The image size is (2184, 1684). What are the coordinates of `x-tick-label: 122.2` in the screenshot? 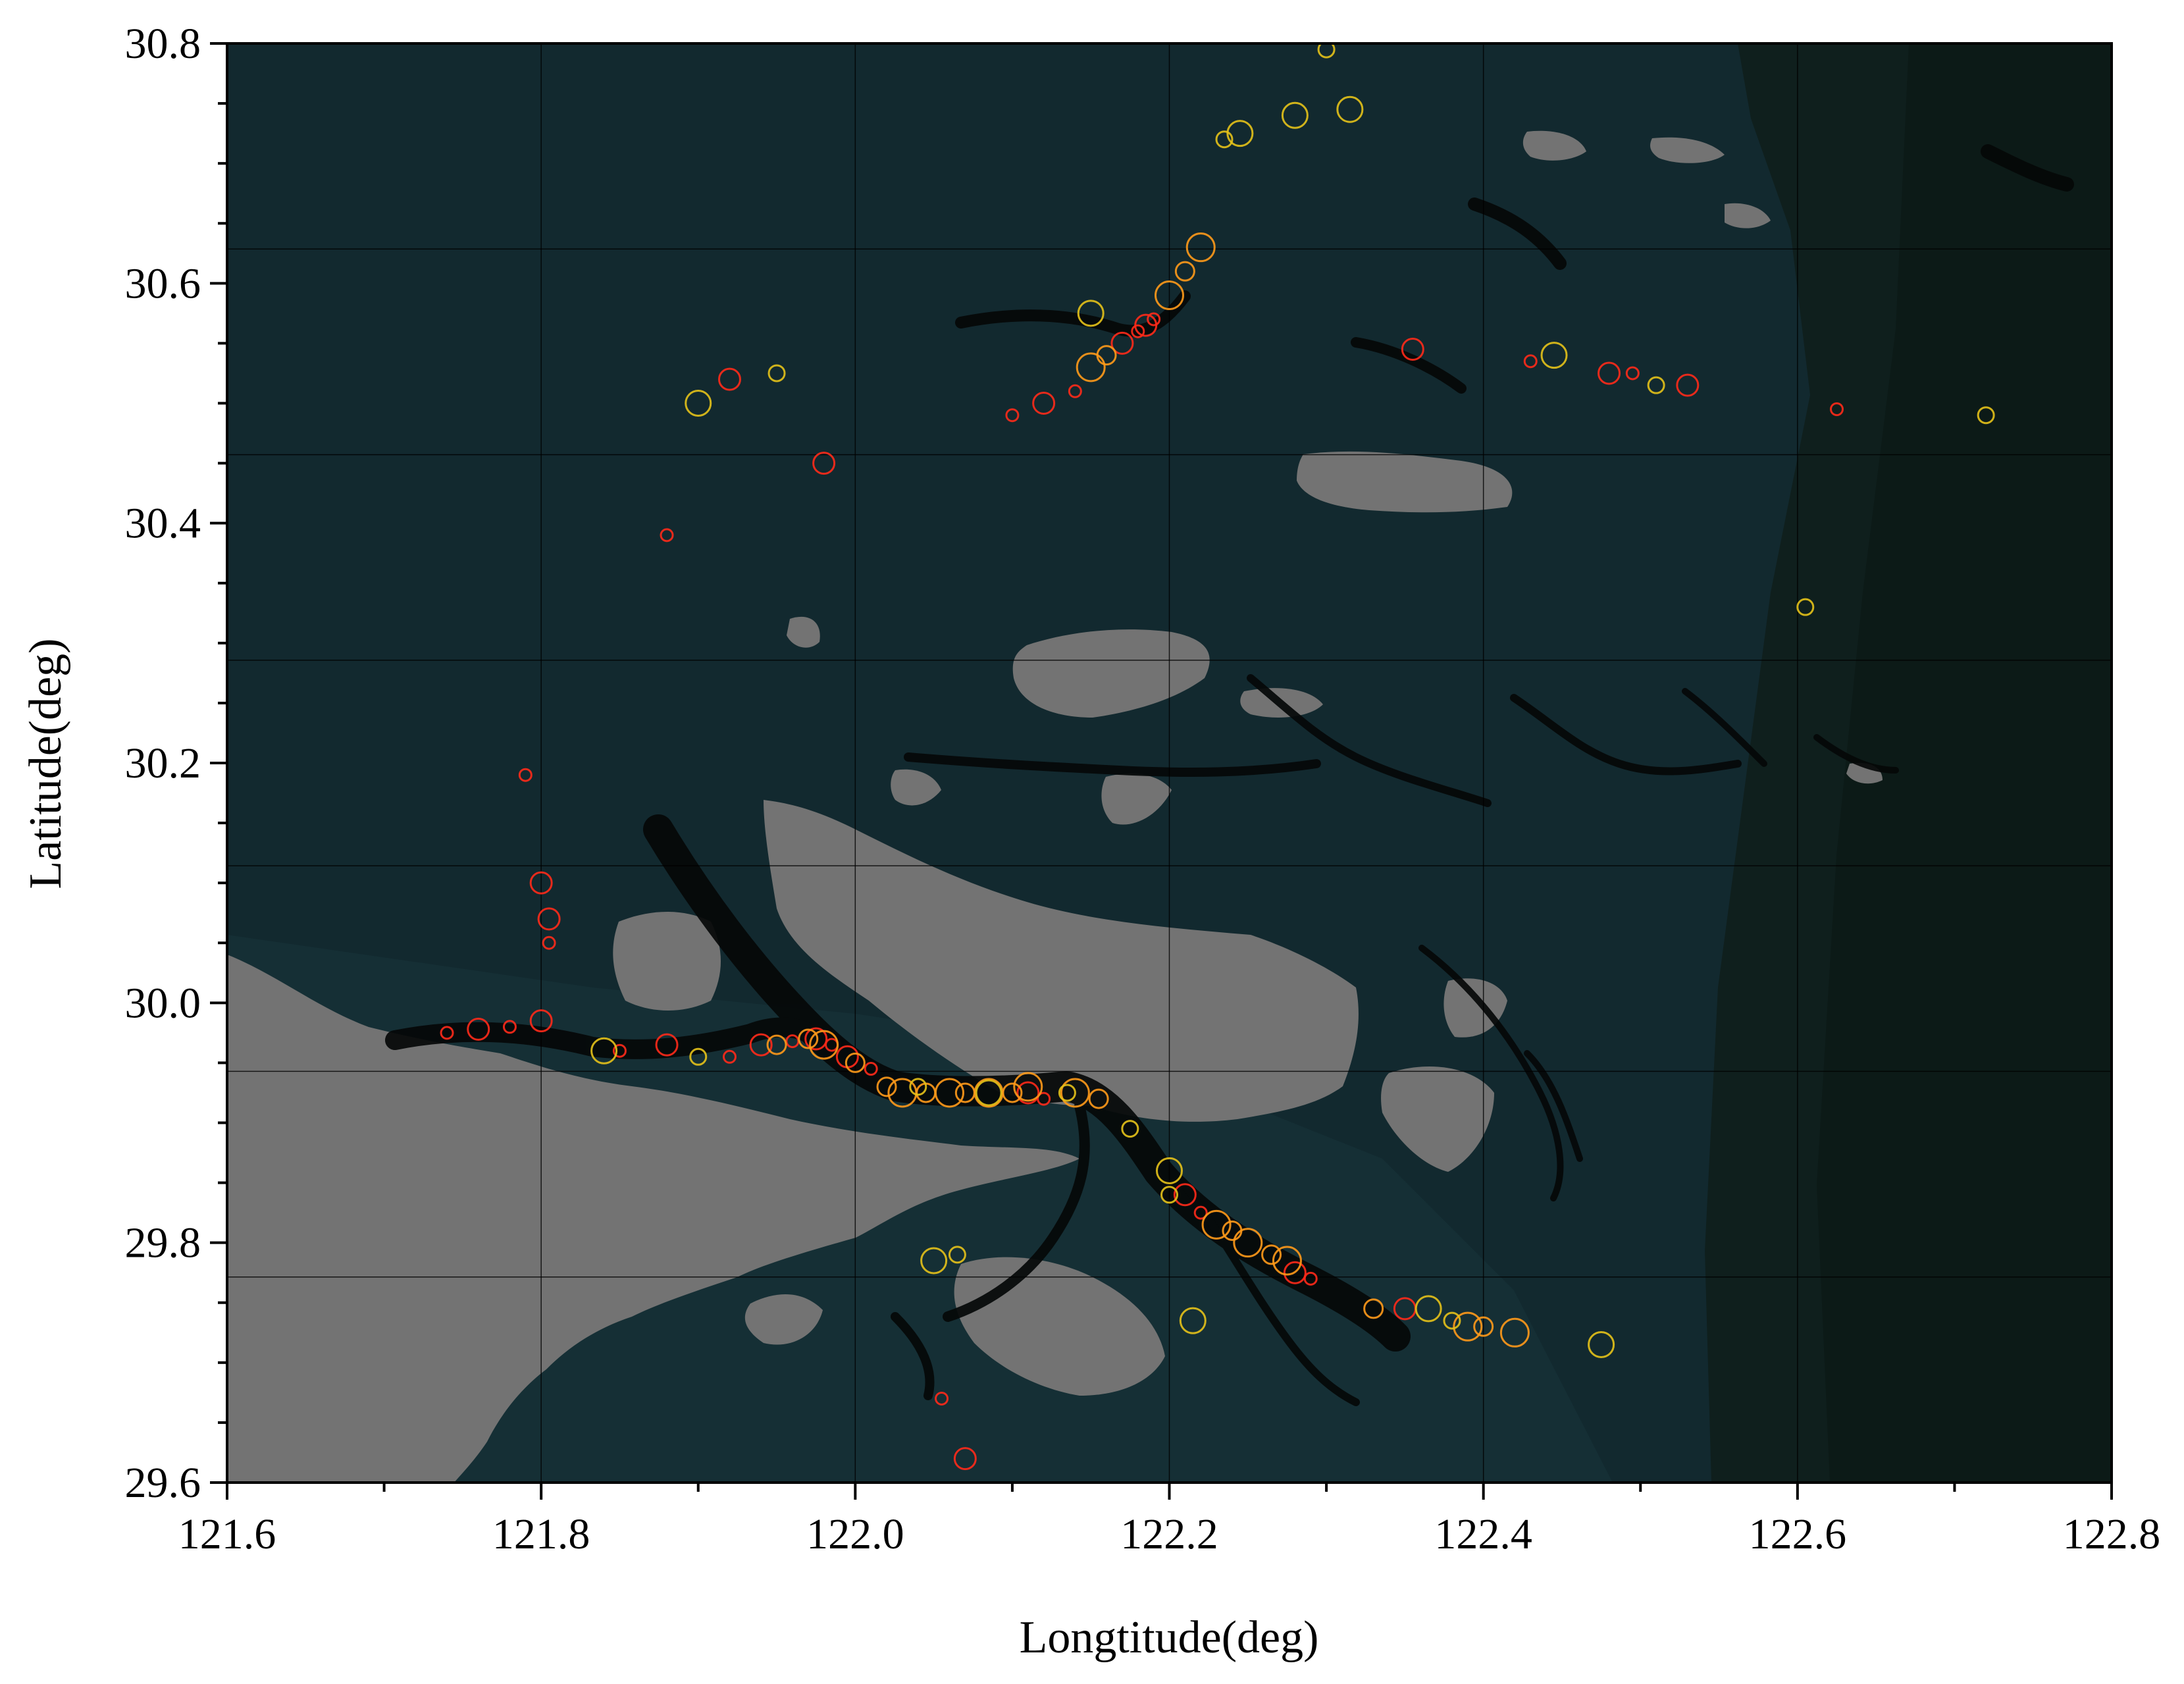 It's located at (1169, 1534).